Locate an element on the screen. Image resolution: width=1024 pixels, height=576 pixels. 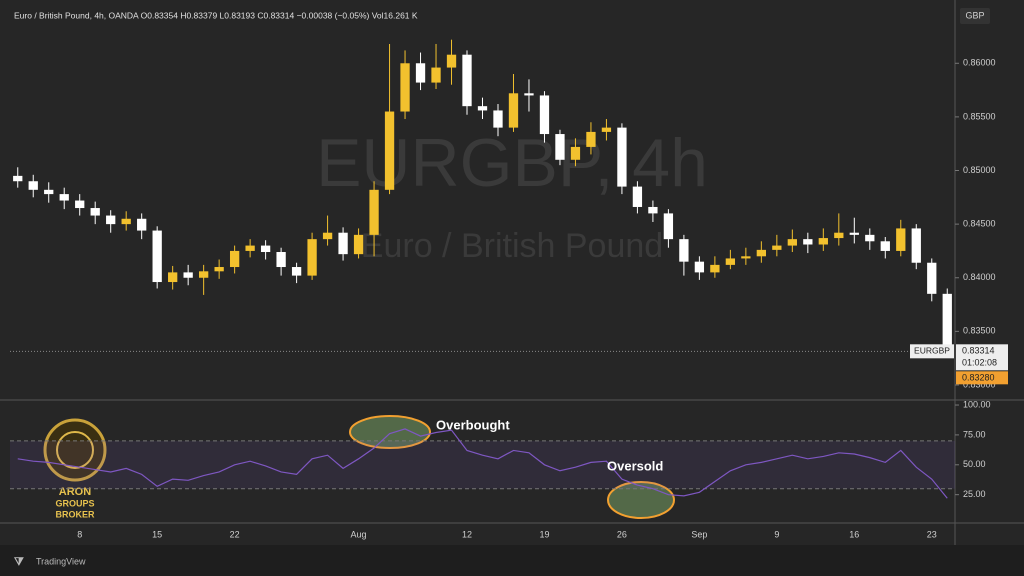
x-tick-label: 16 is located at coordinates (854, 534).